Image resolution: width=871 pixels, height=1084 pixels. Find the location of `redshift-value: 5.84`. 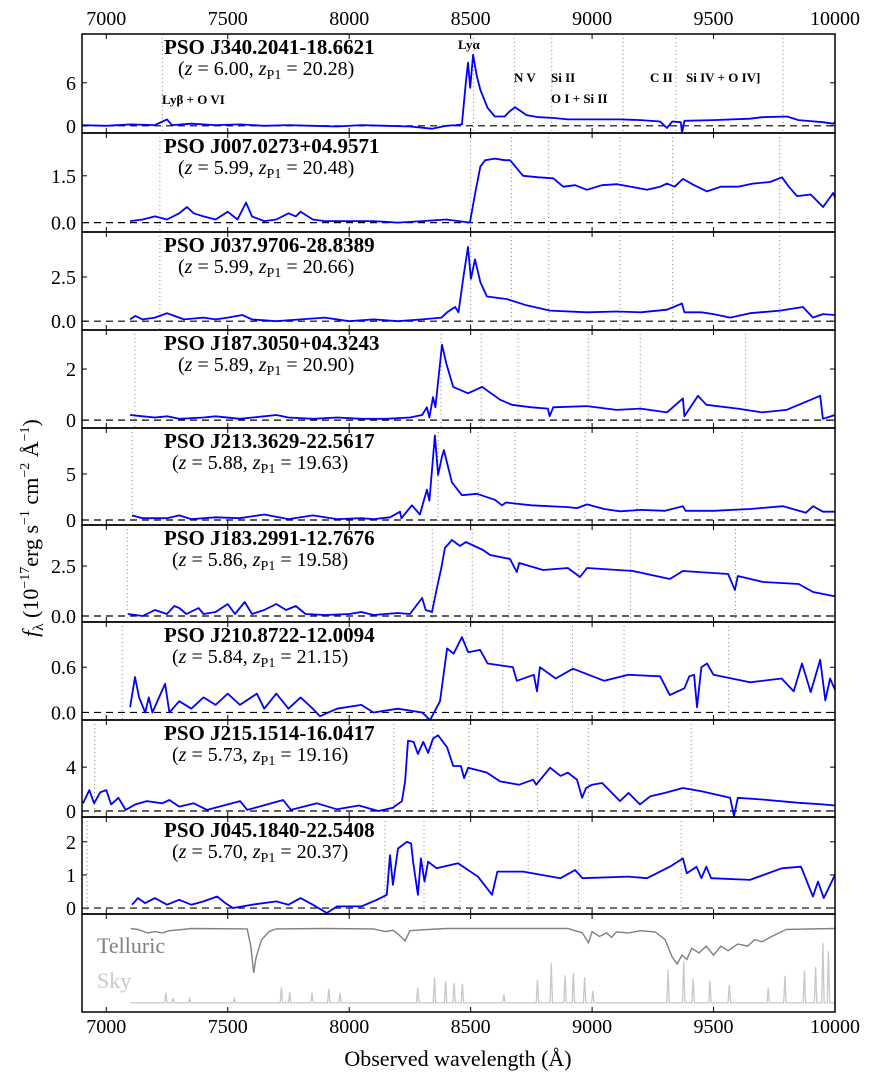

redshift-value: 5.84 is located at coordinates (225, 657).